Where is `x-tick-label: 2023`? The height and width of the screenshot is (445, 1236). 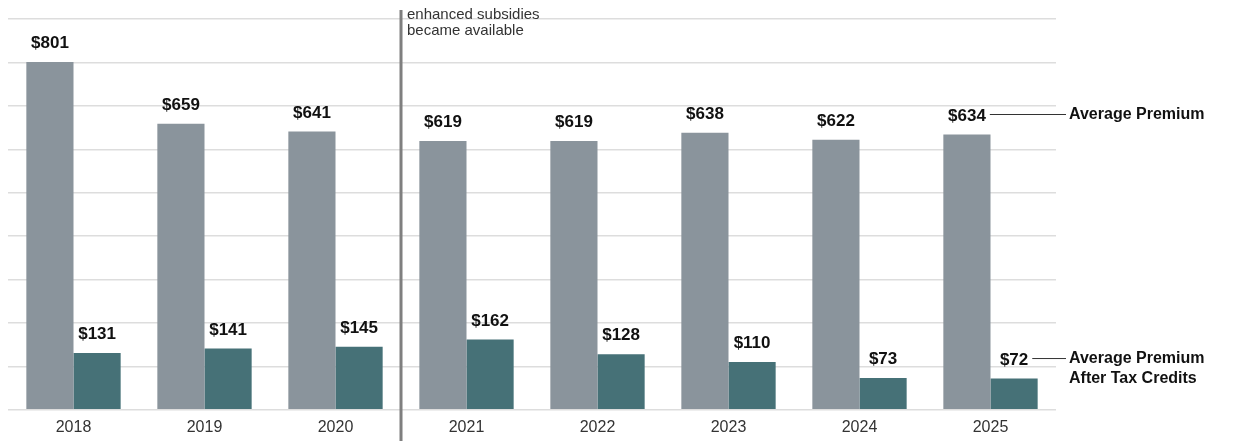
x-tick-label: 2023 is located at coordinates (728, 426).